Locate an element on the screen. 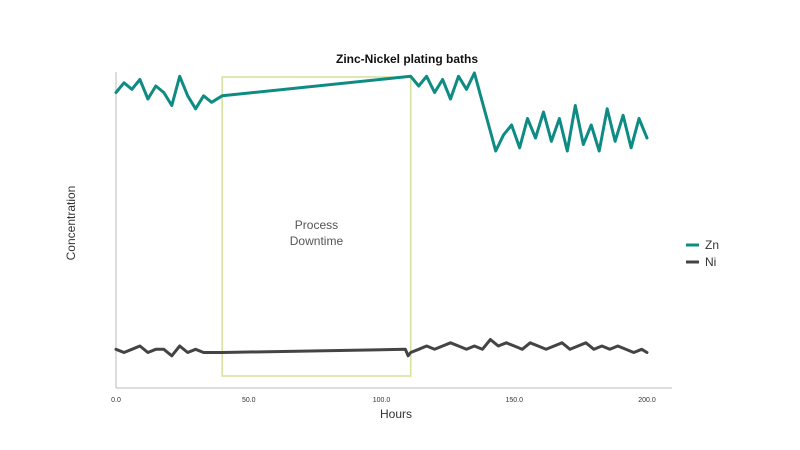 The width and height of the screenshot is (800, 450). x-tick-label: 0.0 is located at coordinates (116, 400).